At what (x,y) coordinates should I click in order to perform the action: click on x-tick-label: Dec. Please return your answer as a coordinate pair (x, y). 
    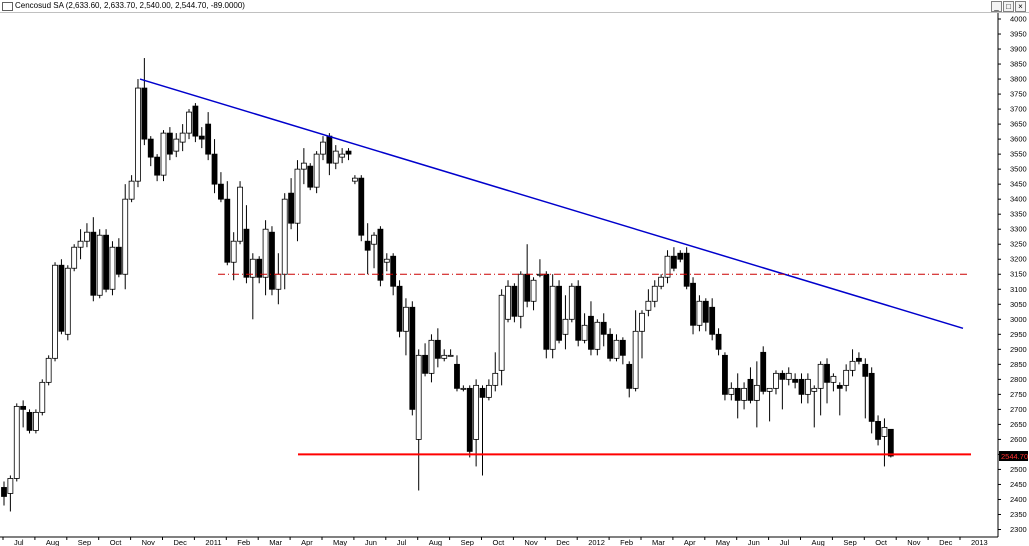
    Looking at the image, I should click on (946, 542).